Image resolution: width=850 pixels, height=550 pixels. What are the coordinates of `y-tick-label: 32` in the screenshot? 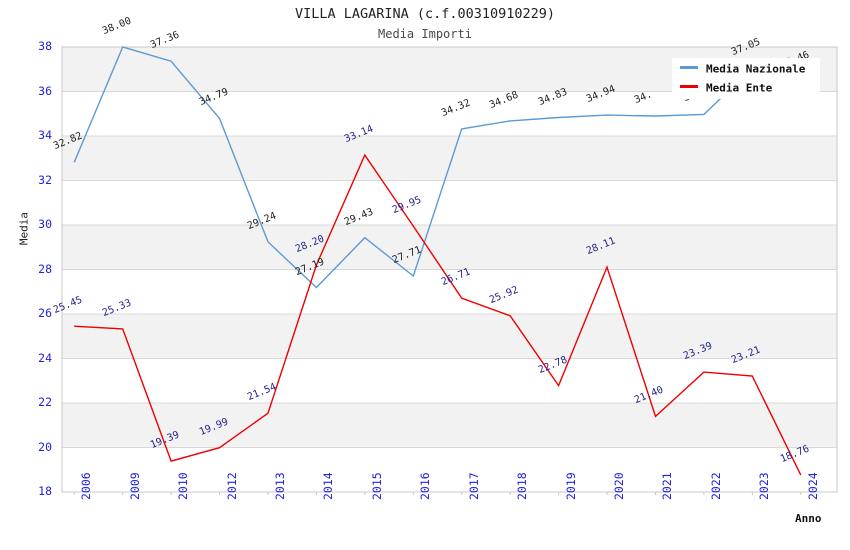 It's located at (45, 179).